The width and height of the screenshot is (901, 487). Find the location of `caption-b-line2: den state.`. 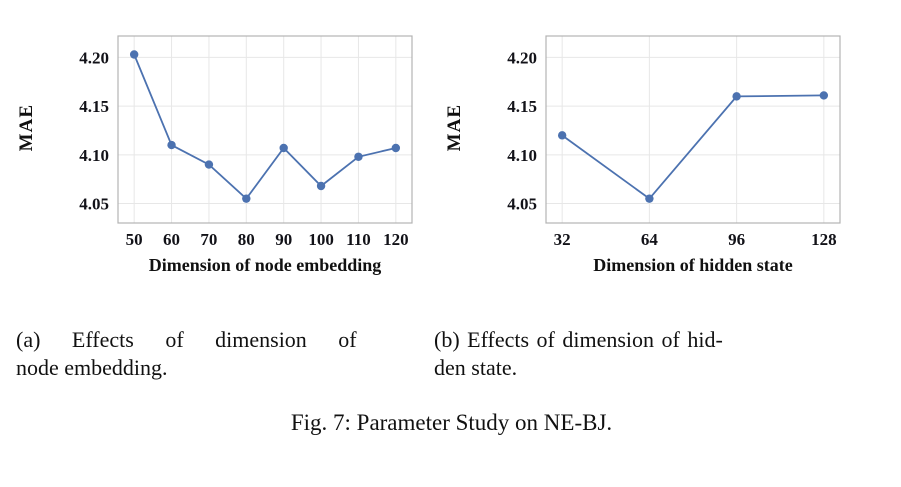

caption-b-line2: den state. is located at coordinates (476, 368).